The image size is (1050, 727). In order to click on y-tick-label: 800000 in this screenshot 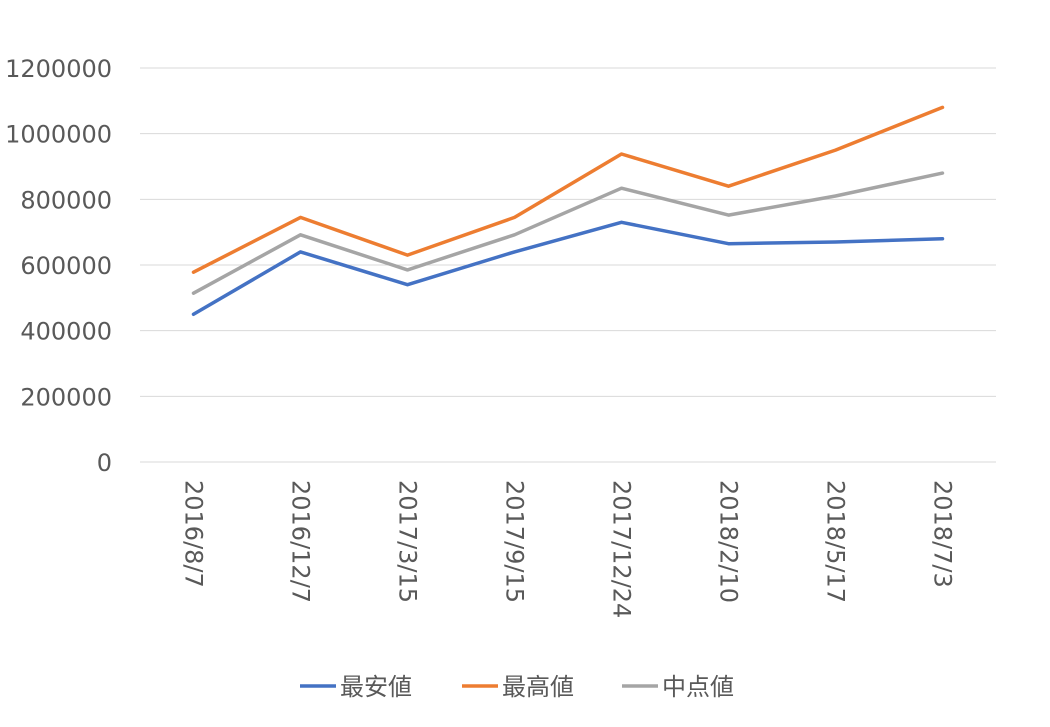, I will do `click(66, 200)`.